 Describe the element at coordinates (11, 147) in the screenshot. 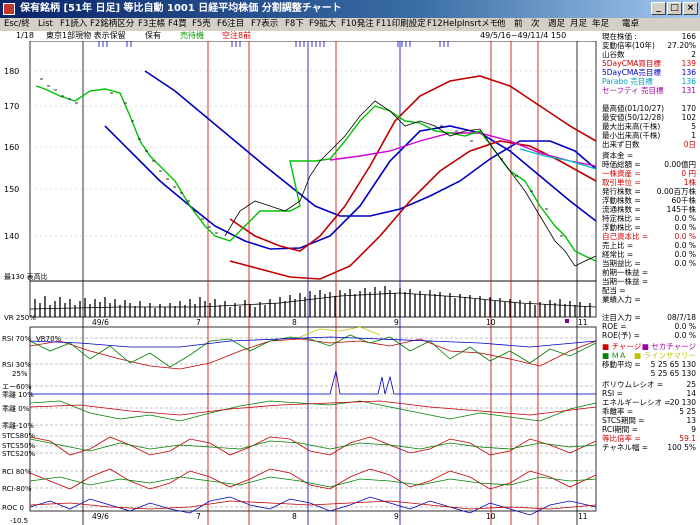

I see `price-axis-label: 160` at that location.